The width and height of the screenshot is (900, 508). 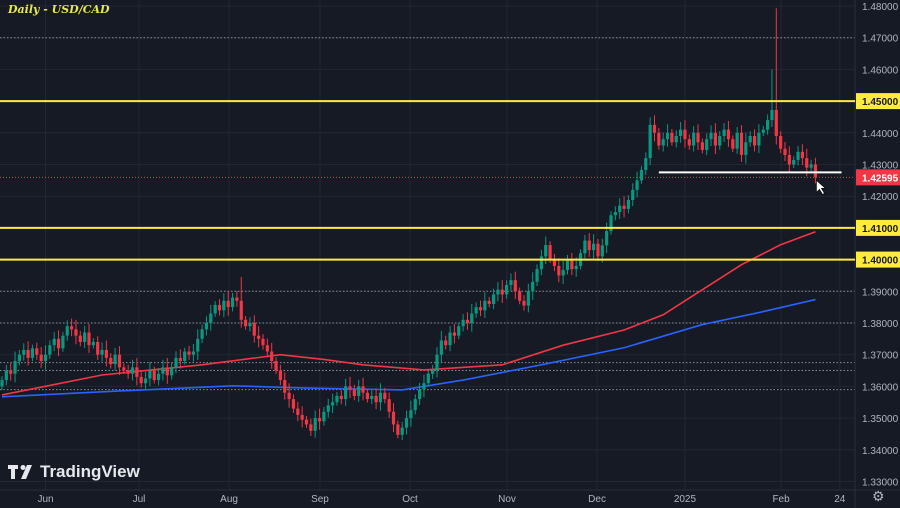 What do you see at coordinates (840, 499) in the screenshot?
I see `x-tick-label: 24` at bounding box center [840, 499].